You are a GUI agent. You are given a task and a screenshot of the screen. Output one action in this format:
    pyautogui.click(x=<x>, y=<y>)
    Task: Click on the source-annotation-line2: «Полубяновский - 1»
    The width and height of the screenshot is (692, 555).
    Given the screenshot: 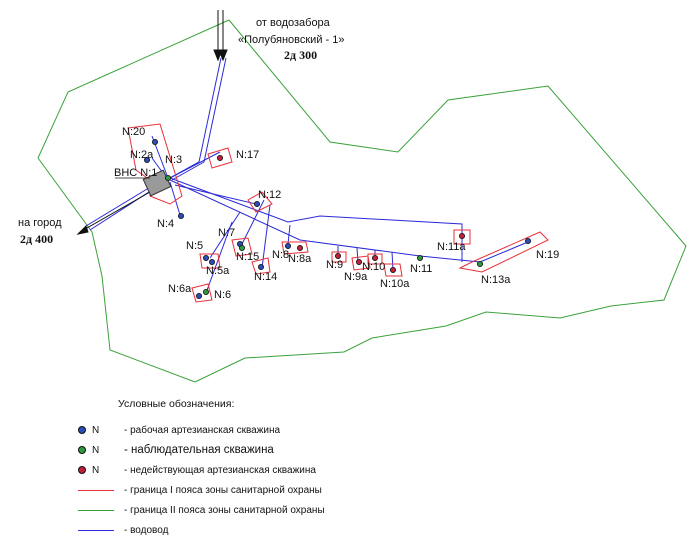 What is the action you would take?
    pyautogui.click(x=291, y=40)
    